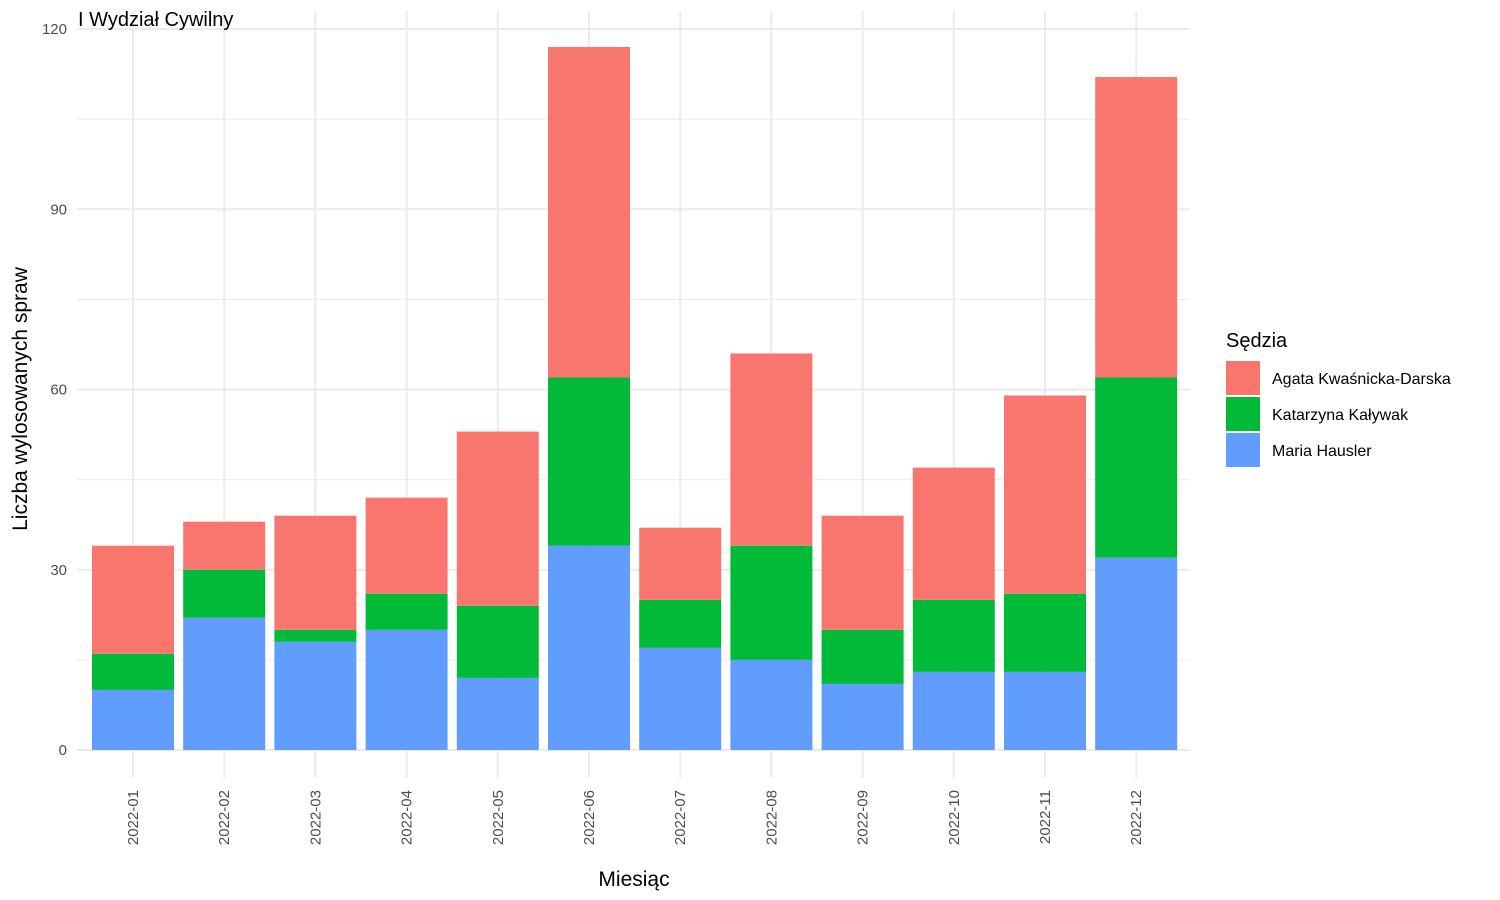  I want to click on x-tick-label: 2022-12, so click(1136, 817).